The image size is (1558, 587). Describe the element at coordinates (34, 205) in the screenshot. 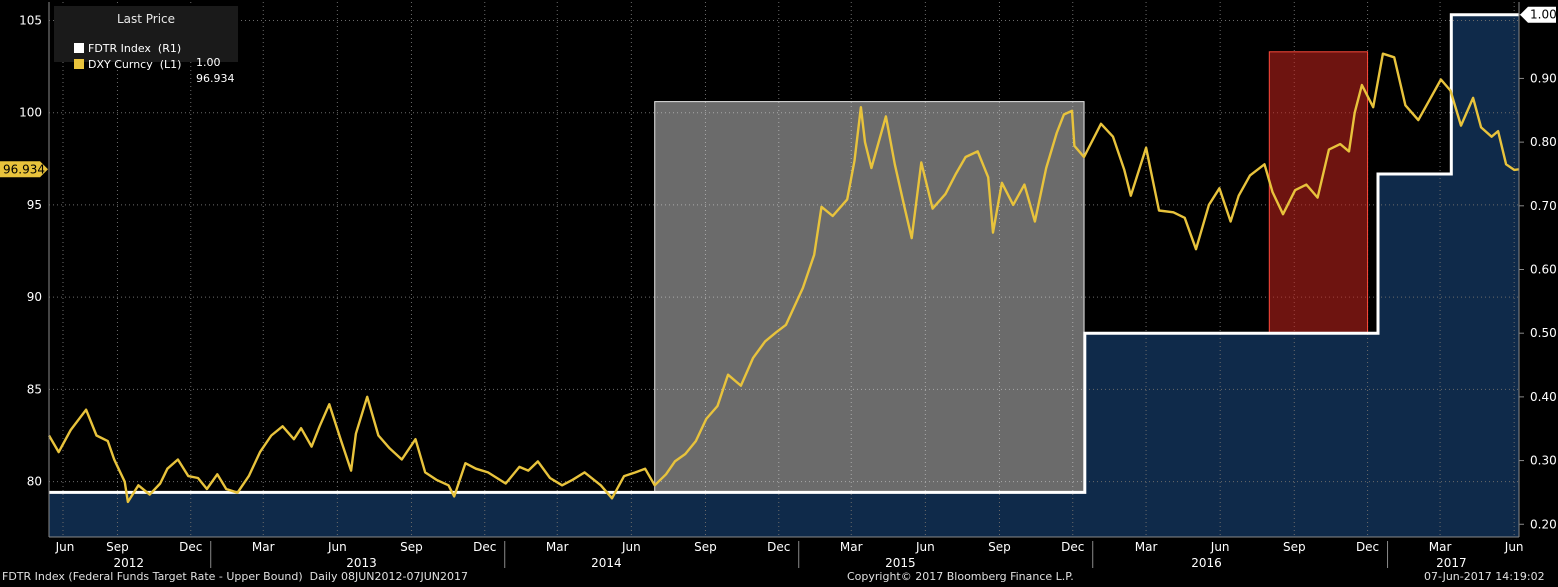

I see `left-tick-label: 95` at that location.